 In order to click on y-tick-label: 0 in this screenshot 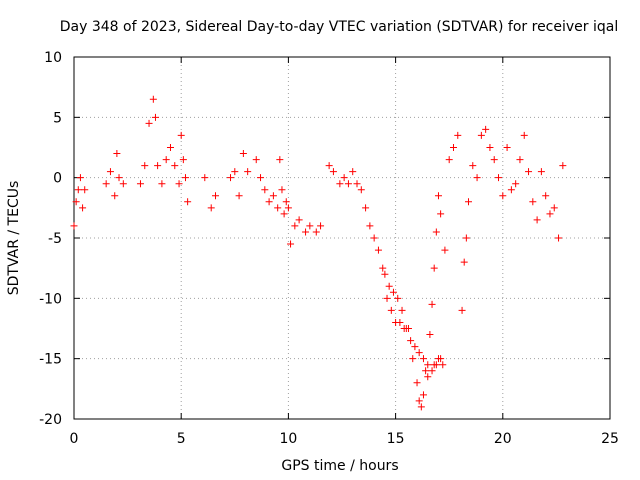, I will do `click(57, 179)`.